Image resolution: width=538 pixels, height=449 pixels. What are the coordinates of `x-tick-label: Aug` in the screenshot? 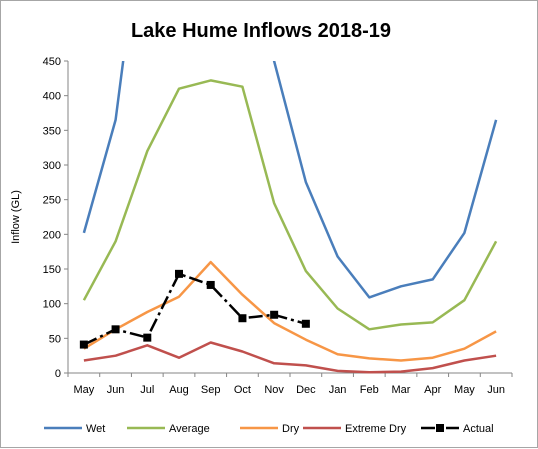 It's located at (179, 390).